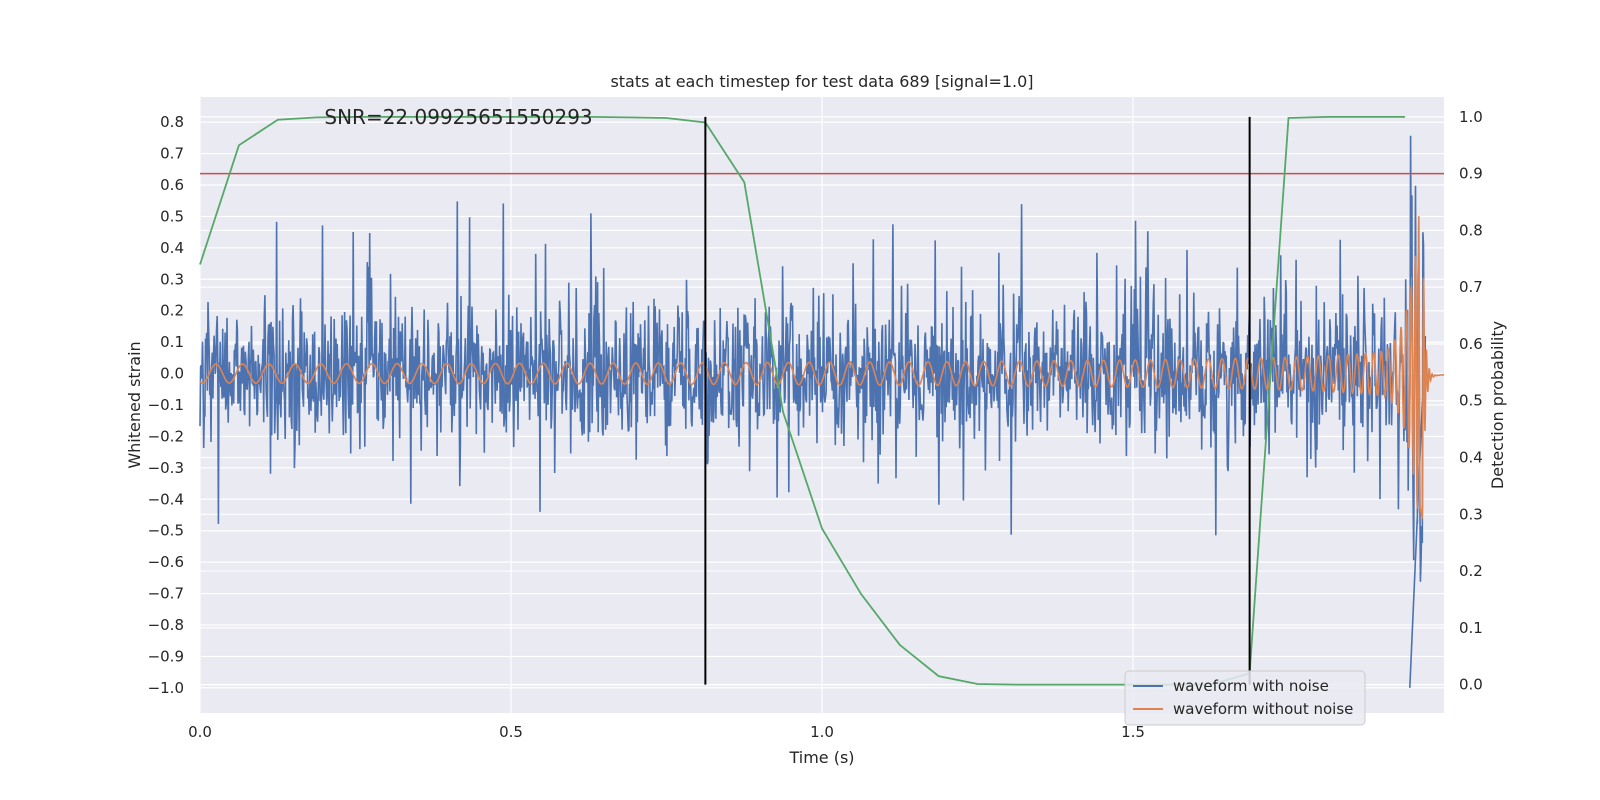 Image resolution: width=1600 pixels, height=800 pixels. Describe the element at coordinates (172, 185) in the screenshot. I see `y-tick-label-left: 0.6` at that location.